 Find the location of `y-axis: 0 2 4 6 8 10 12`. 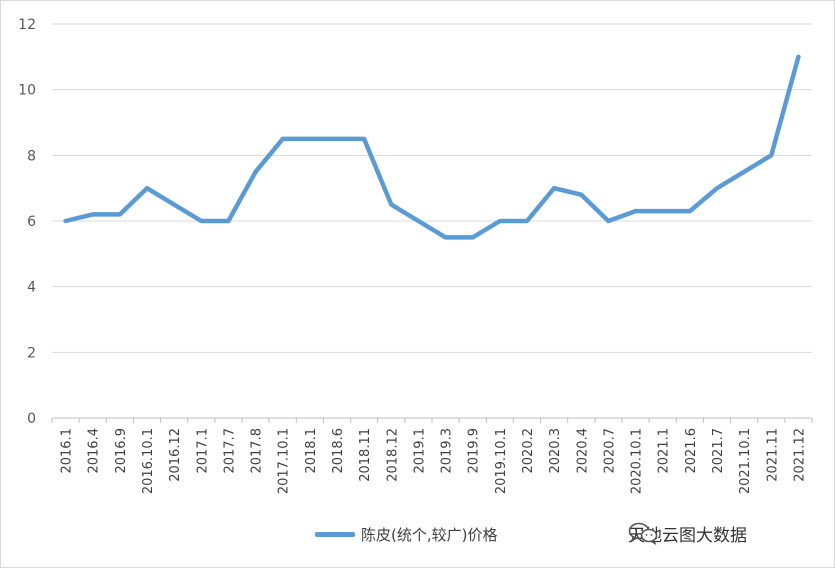

y-axis: 0 2 4 6 8 10 12 is located at coordinates (27, 222).